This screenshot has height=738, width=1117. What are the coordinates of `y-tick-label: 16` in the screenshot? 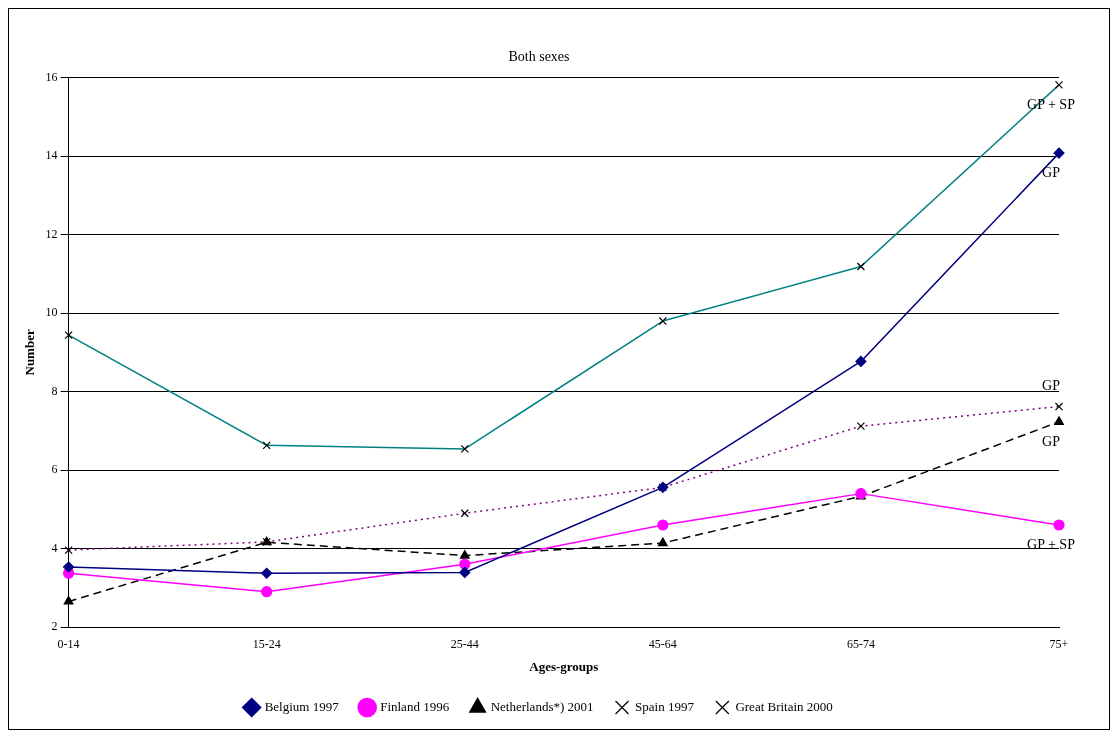 It's located at (51, 76).